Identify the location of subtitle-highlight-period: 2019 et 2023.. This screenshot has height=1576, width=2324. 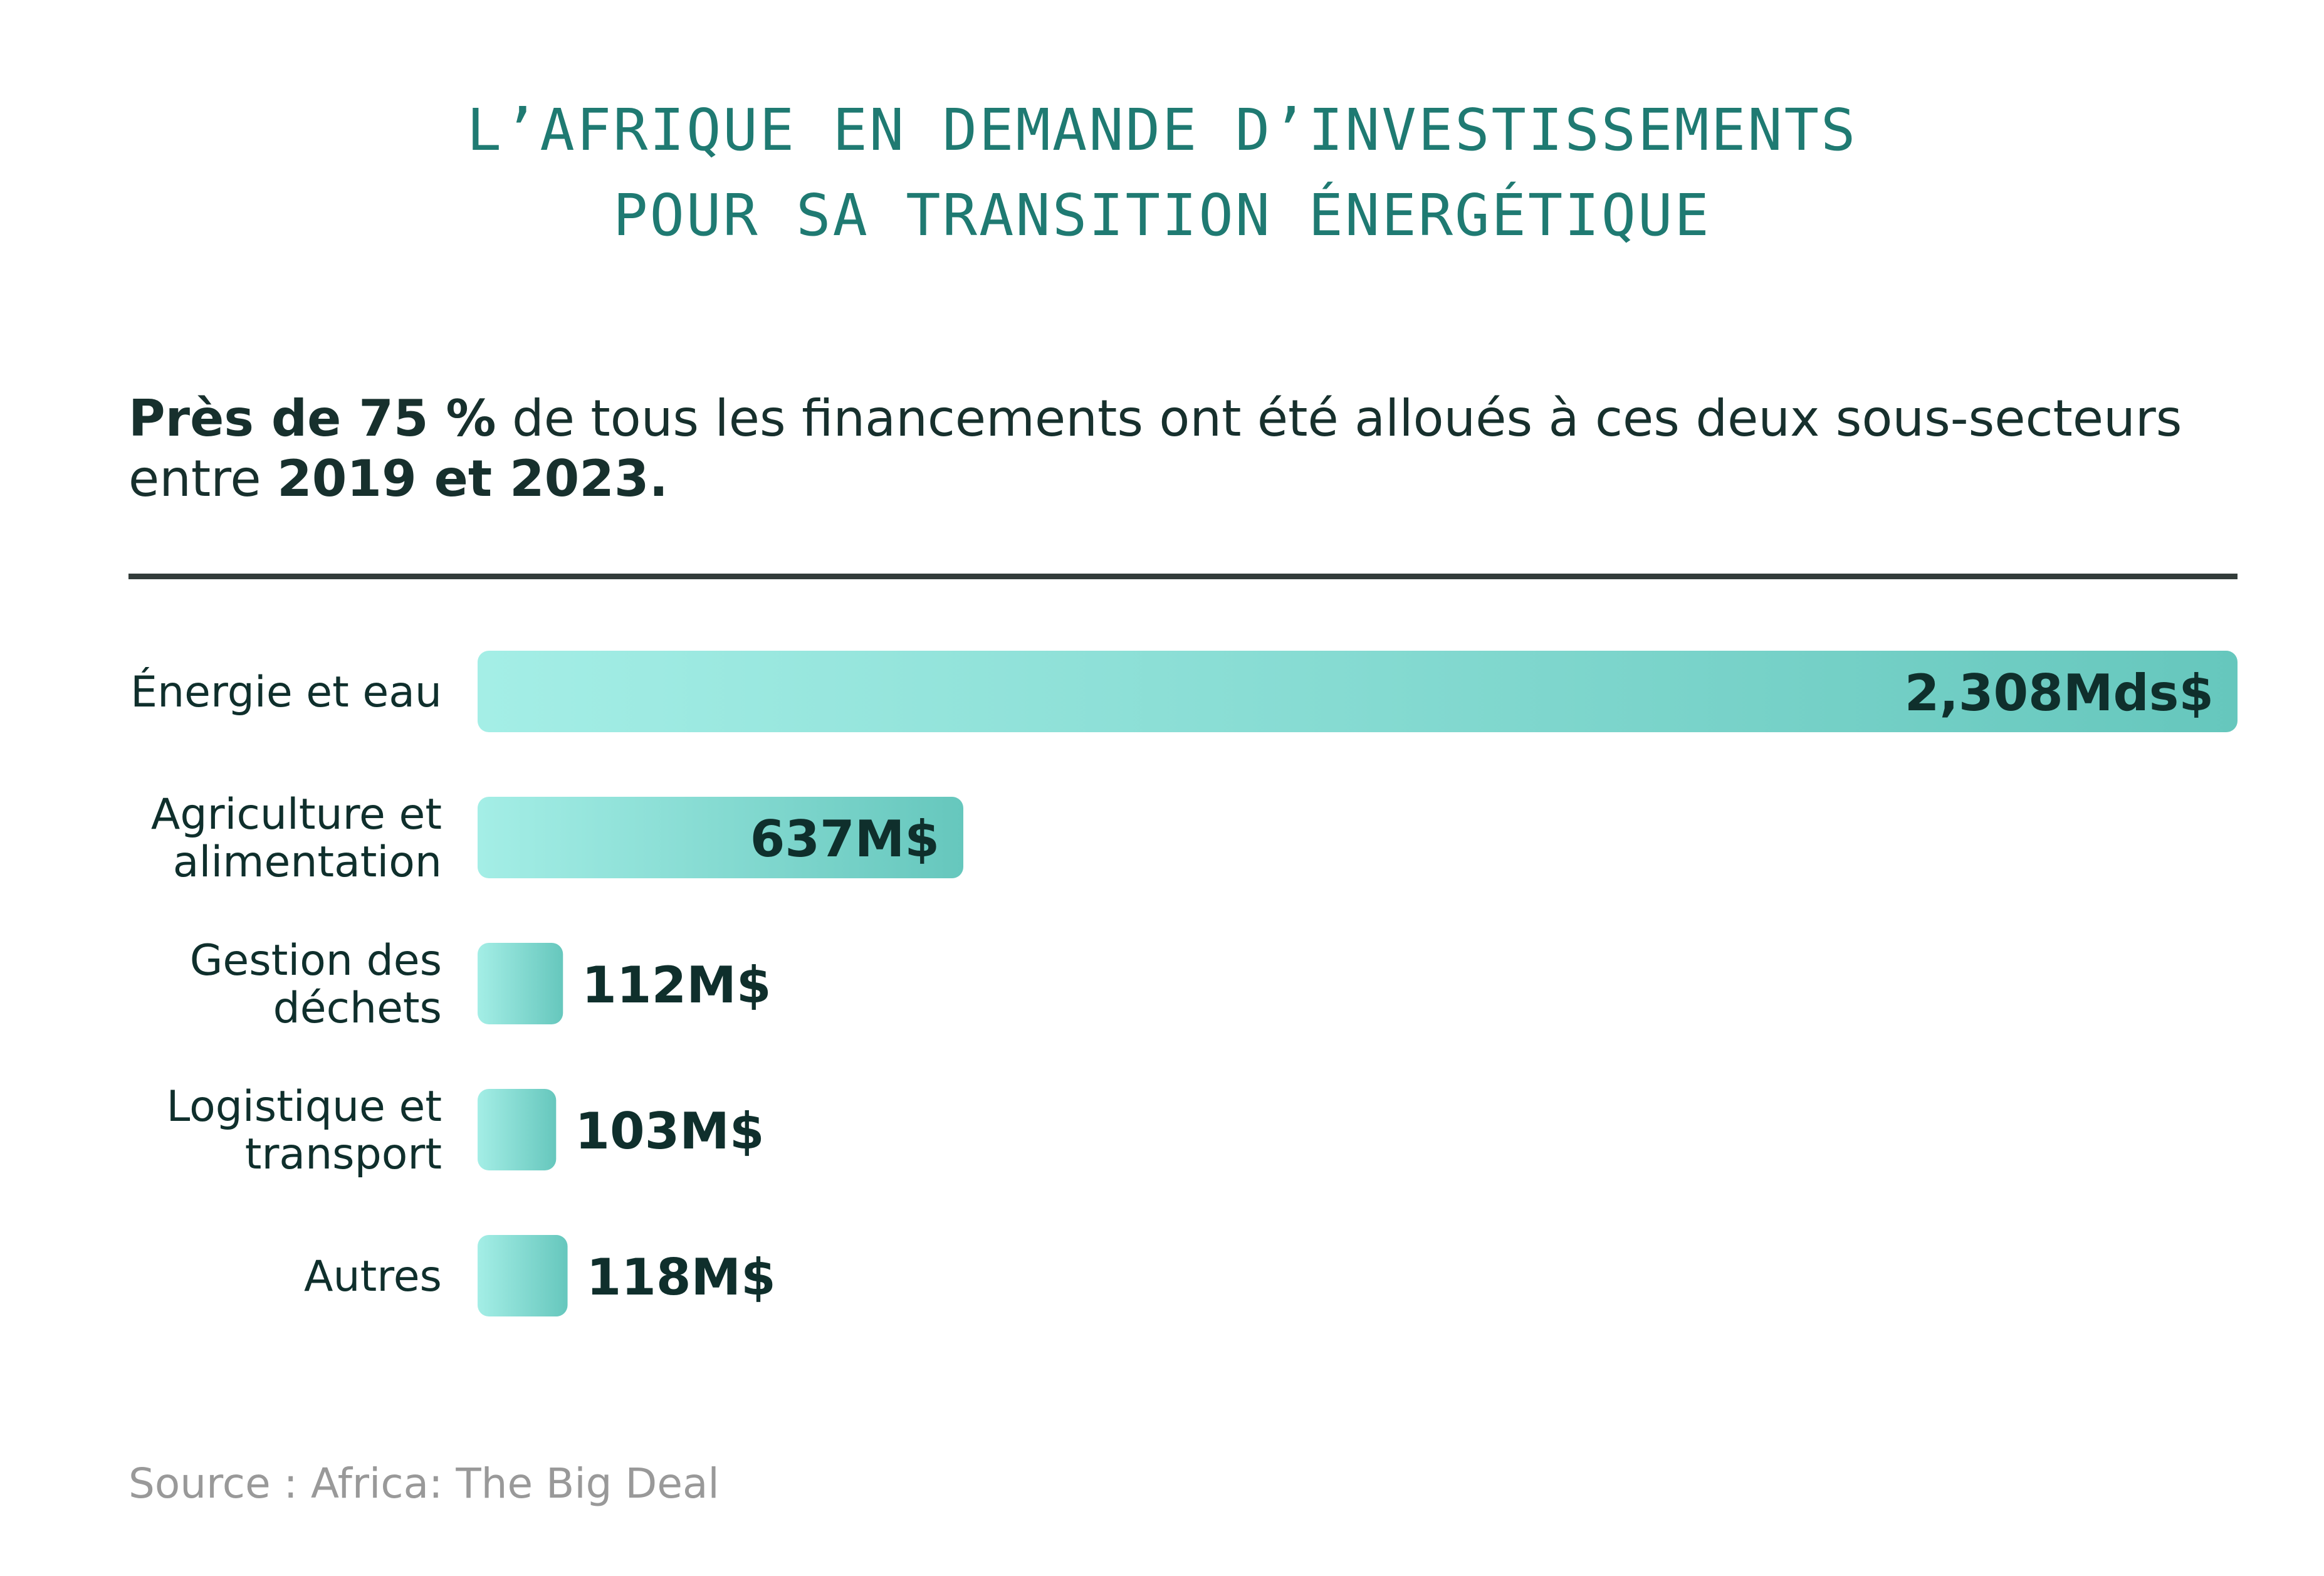
(472, 478).